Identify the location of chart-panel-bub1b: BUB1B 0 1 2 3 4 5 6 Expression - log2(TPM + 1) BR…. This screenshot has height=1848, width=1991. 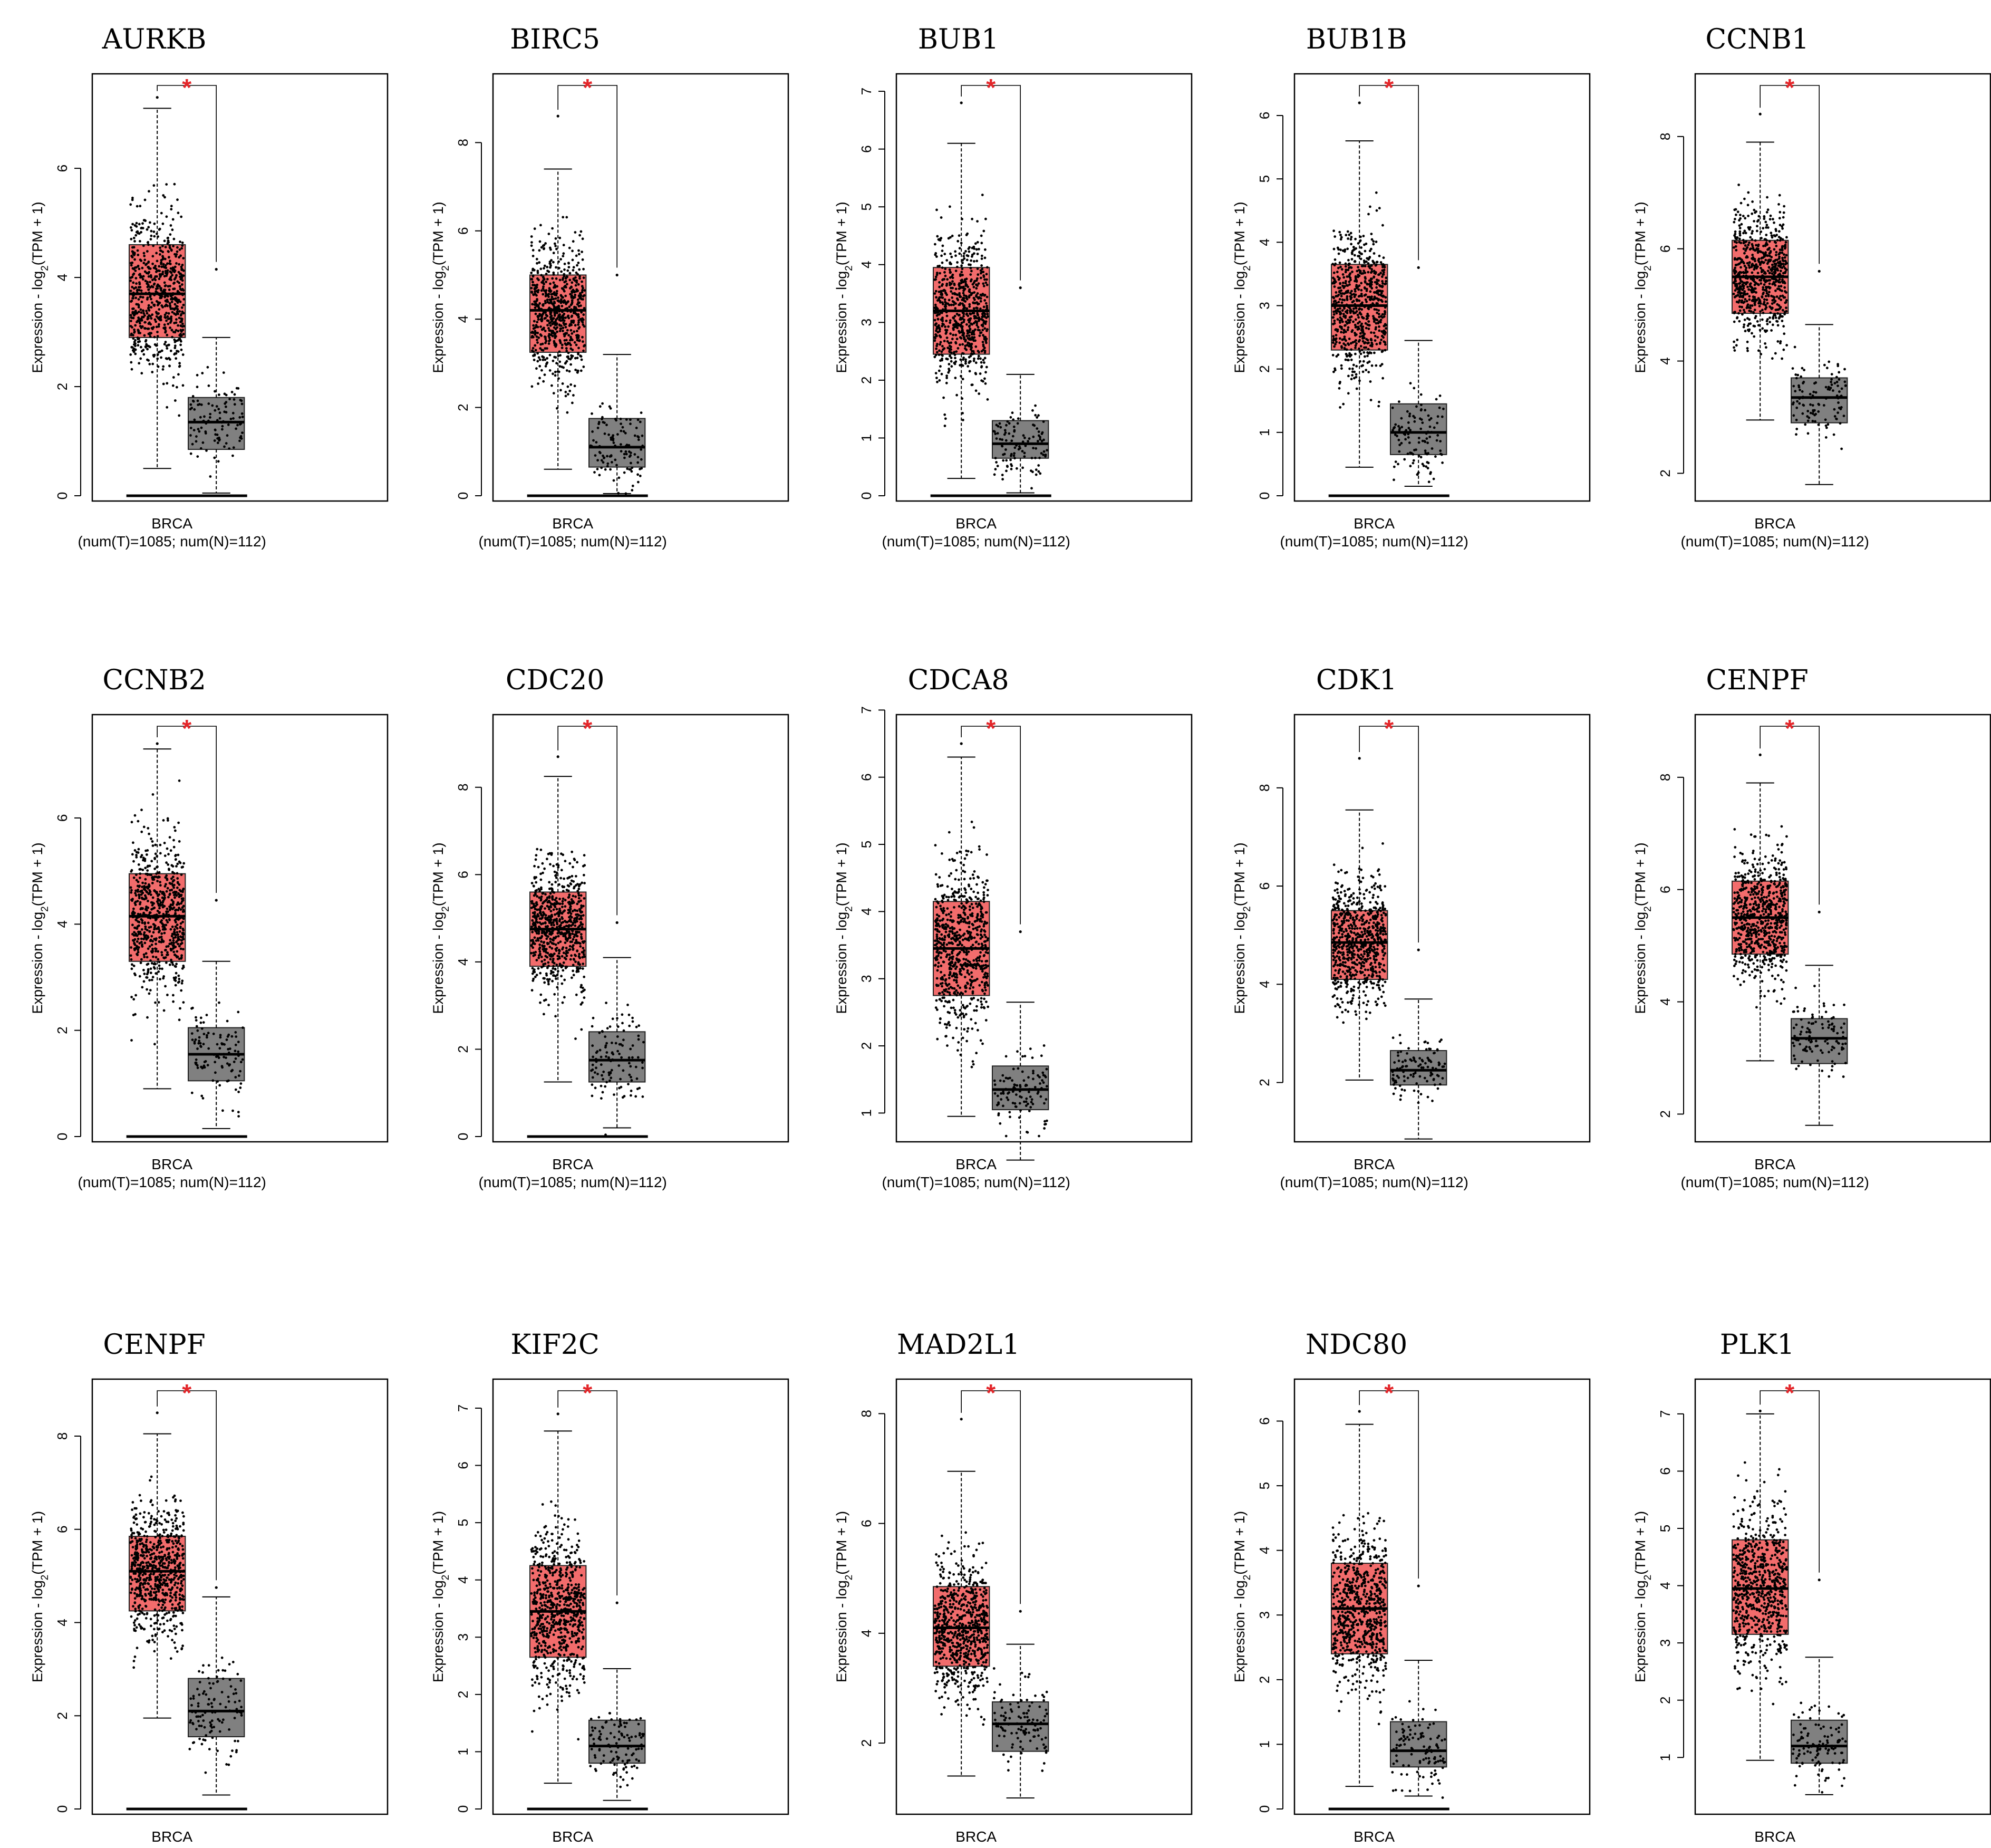
(1411, 287).